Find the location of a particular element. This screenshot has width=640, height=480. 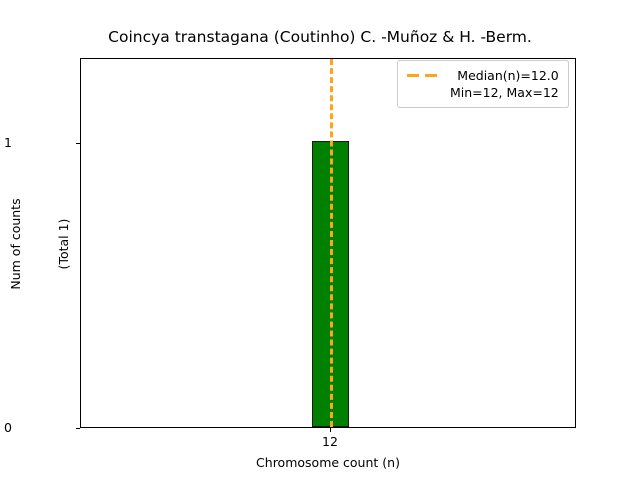

y-tick-label-1: 1 is located at coordinates (8, 142).